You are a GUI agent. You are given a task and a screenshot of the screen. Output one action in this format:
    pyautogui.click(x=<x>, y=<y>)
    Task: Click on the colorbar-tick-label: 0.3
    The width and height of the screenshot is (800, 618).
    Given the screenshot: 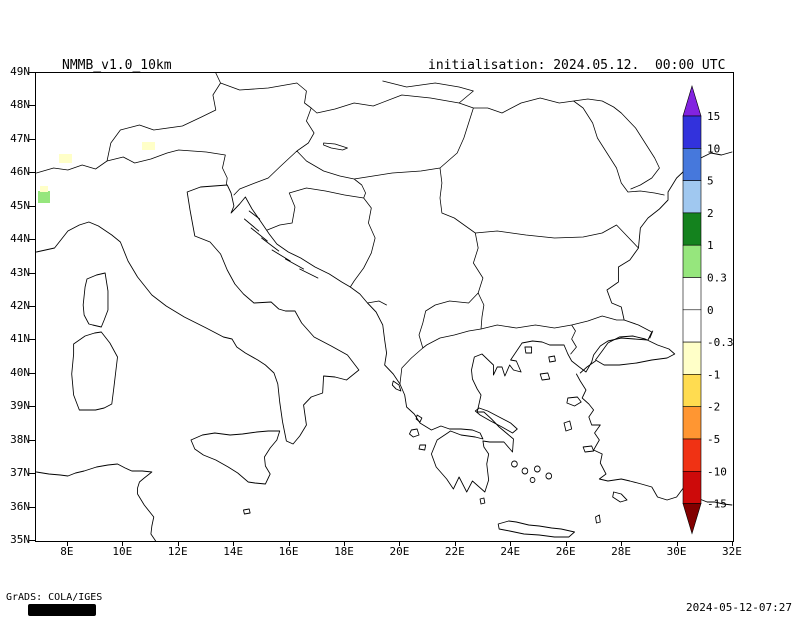 What is the action you would take?
    pyautogui.click(x=717, y=278)
    